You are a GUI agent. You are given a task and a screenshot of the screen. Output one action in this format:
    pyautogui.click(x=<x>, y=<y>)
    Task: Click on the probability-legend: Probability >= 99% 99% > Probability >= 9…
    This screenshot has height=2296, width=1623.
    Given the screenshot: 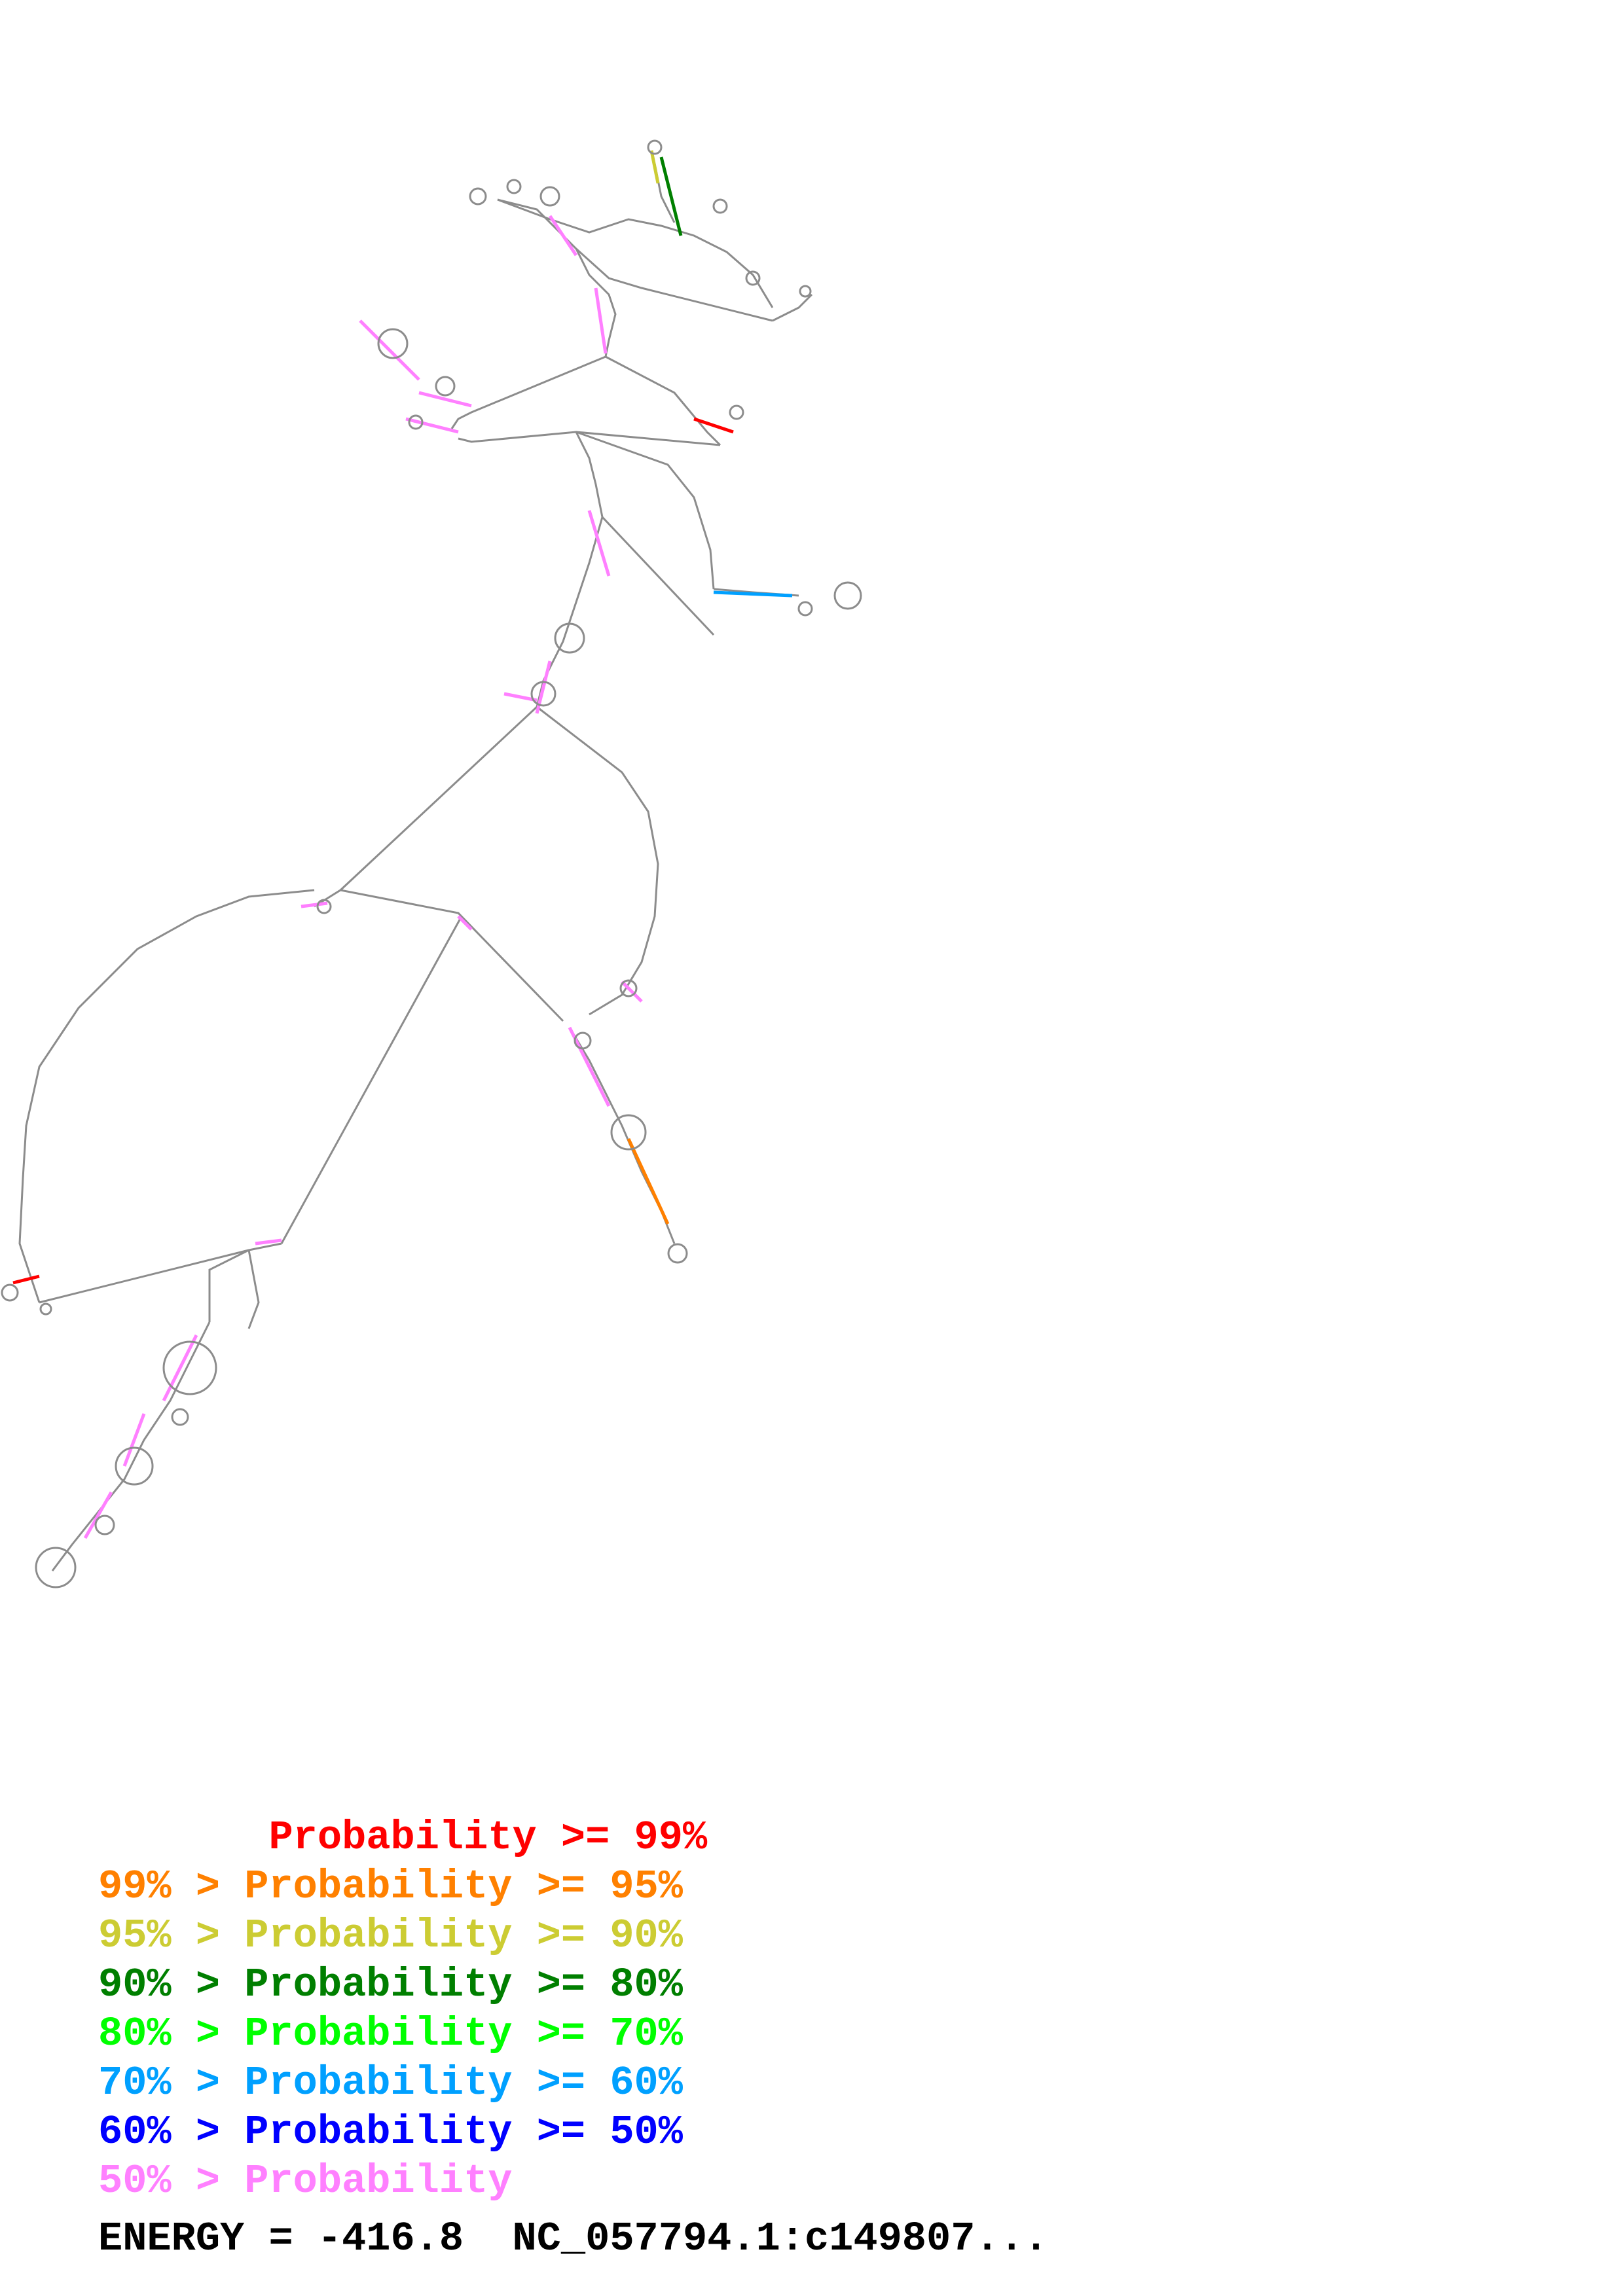 What is the action you would take?
    pyautogui.click(x=402, y=2009)
    